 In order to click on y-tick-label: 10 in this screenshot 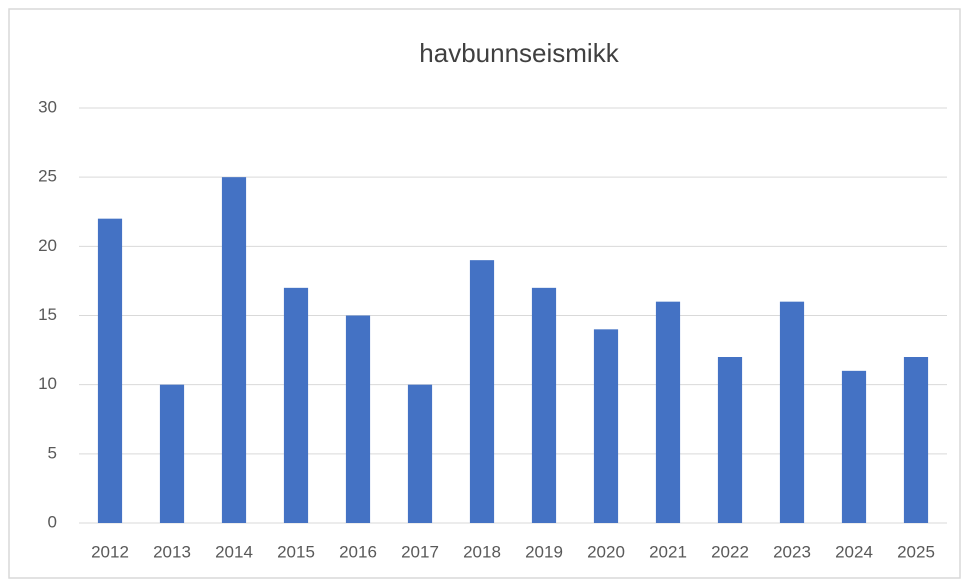, I will do `click(47, 383)`.